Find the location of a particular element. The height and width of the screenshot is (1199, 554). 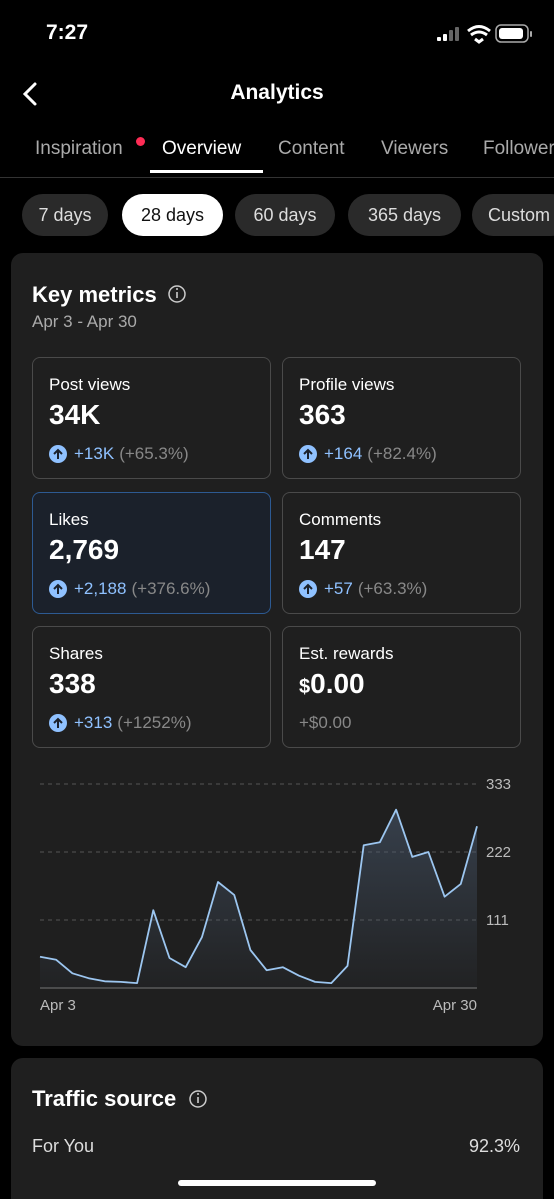

metric-number: 2,769 is located at coordinates (84, 549).